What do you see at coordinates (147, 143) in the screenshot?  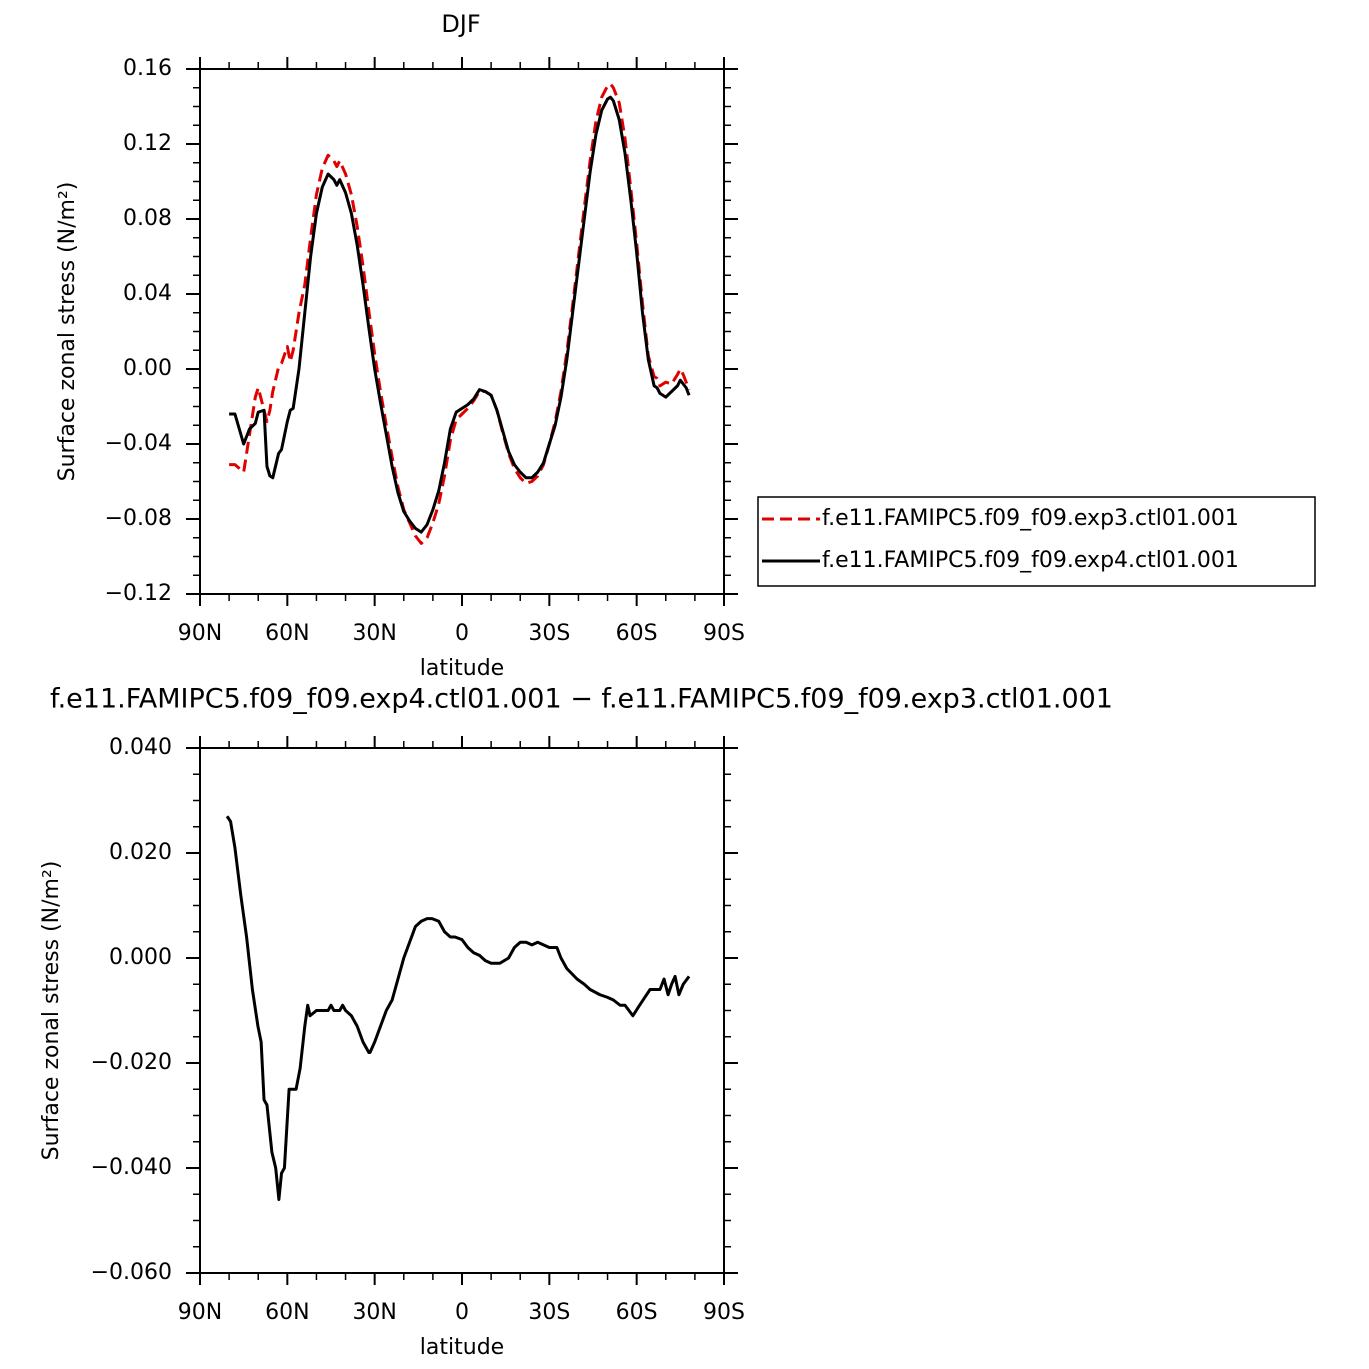 I see `y-tick-label: 0.12` at bounding box center [147, 143].